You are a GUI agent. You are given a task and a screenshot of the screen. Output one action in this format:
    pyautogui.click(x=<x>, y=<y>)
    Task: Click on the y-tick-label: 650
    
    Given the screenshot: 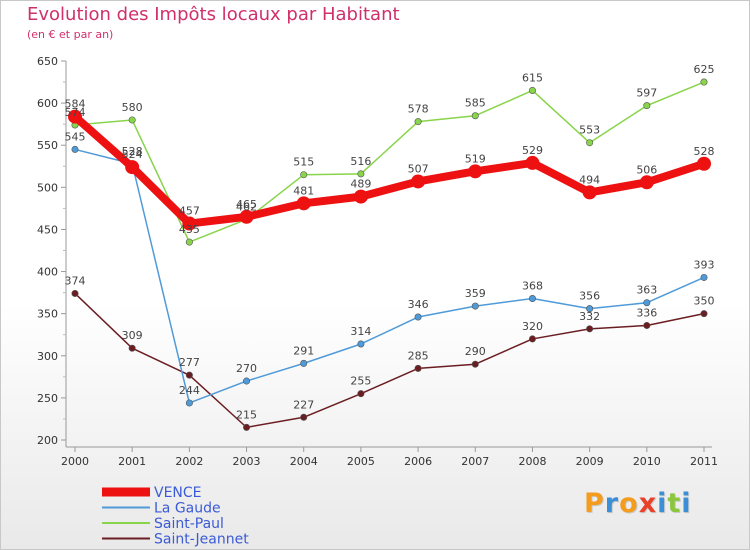 What is the action you would take?
    pyautogui.click(x=47, y=61)
    